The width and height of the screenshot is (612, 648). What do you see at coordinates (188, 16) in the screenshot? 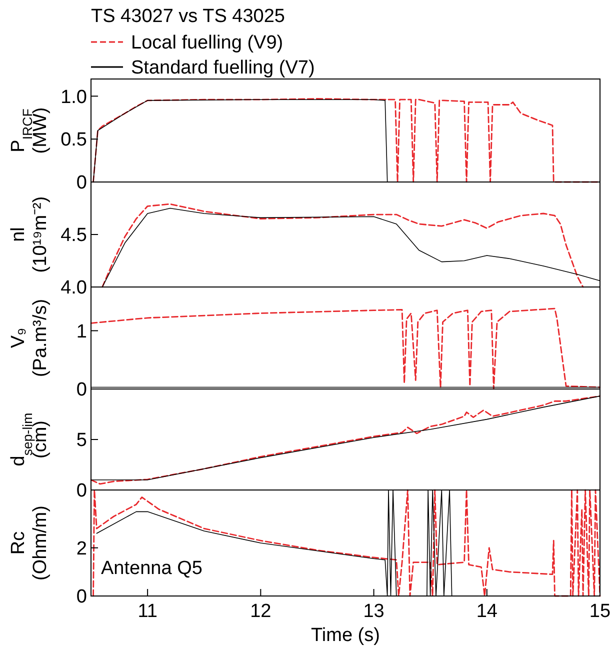
I see `chart-title: TS 43027 vs TS 43025` at bounding box center [188, 16].